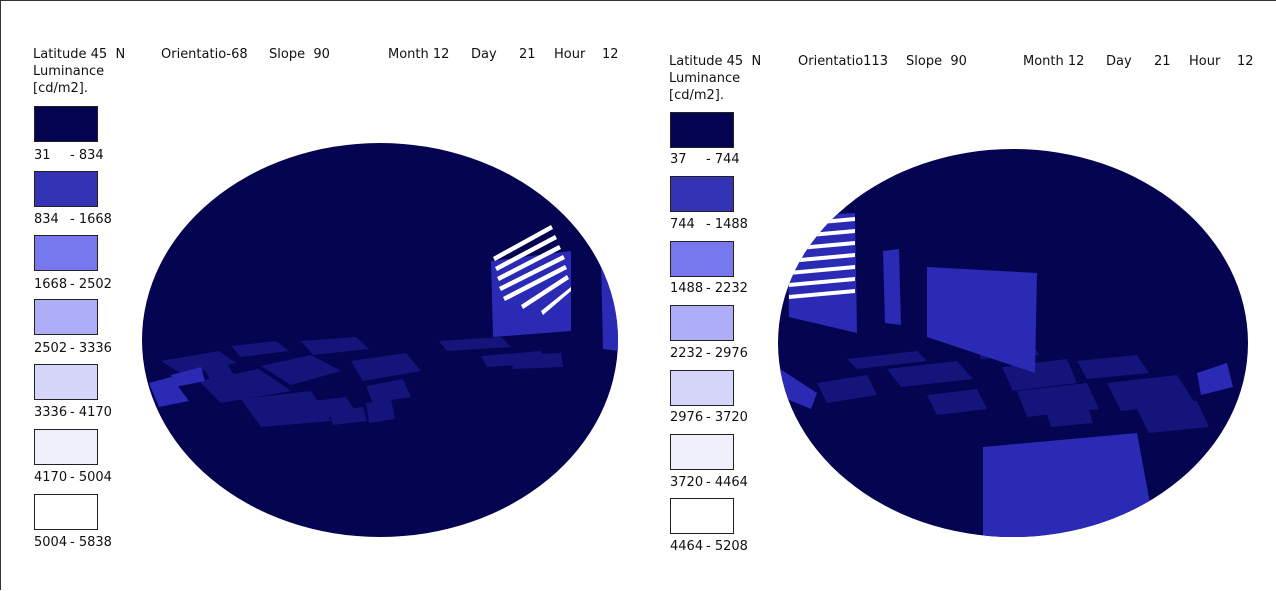  What do you see at coordinates (705, 160) in the screenshot?
I see `legend-range: 37 - 744` at bounding box center [705, 160].